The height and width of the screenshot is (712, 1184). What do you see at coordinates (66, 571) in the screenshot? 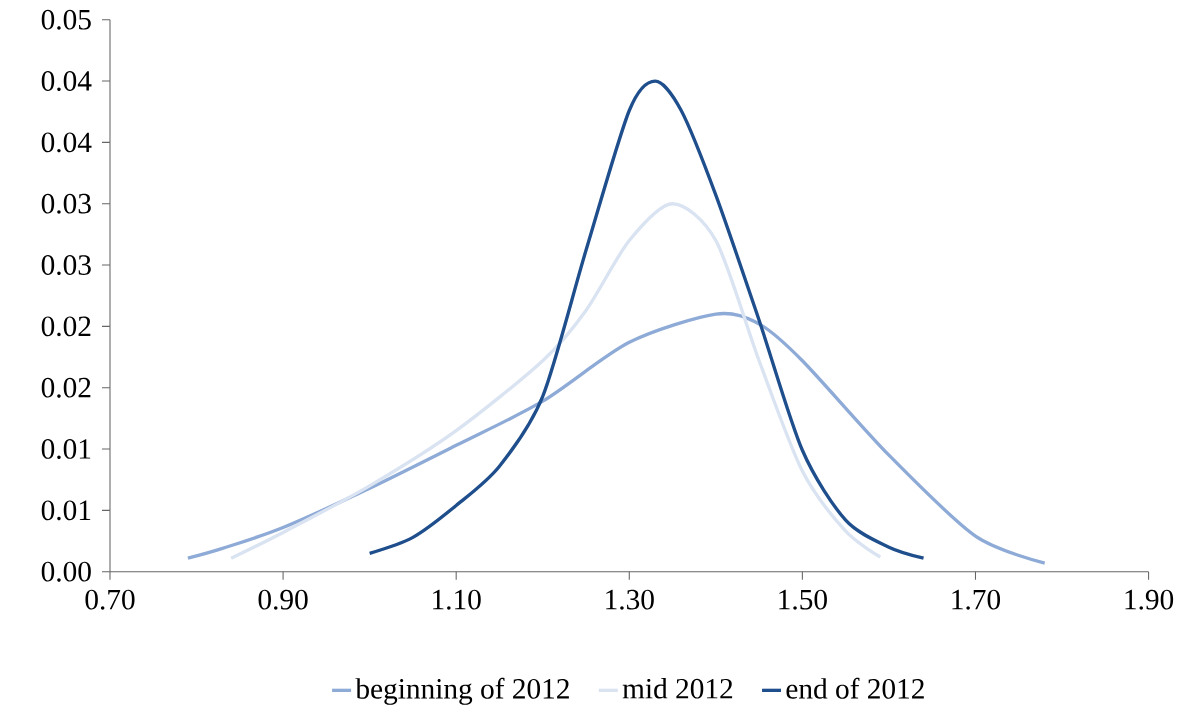
I see `y-tick-label: 0.00` at bounding box center [66, 571].